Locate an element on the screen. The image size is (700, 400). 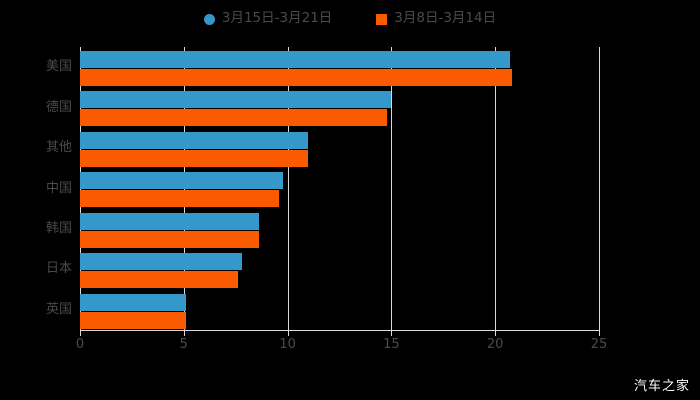
x-tick-label-5: 5 is located at coordinates (183, 344).